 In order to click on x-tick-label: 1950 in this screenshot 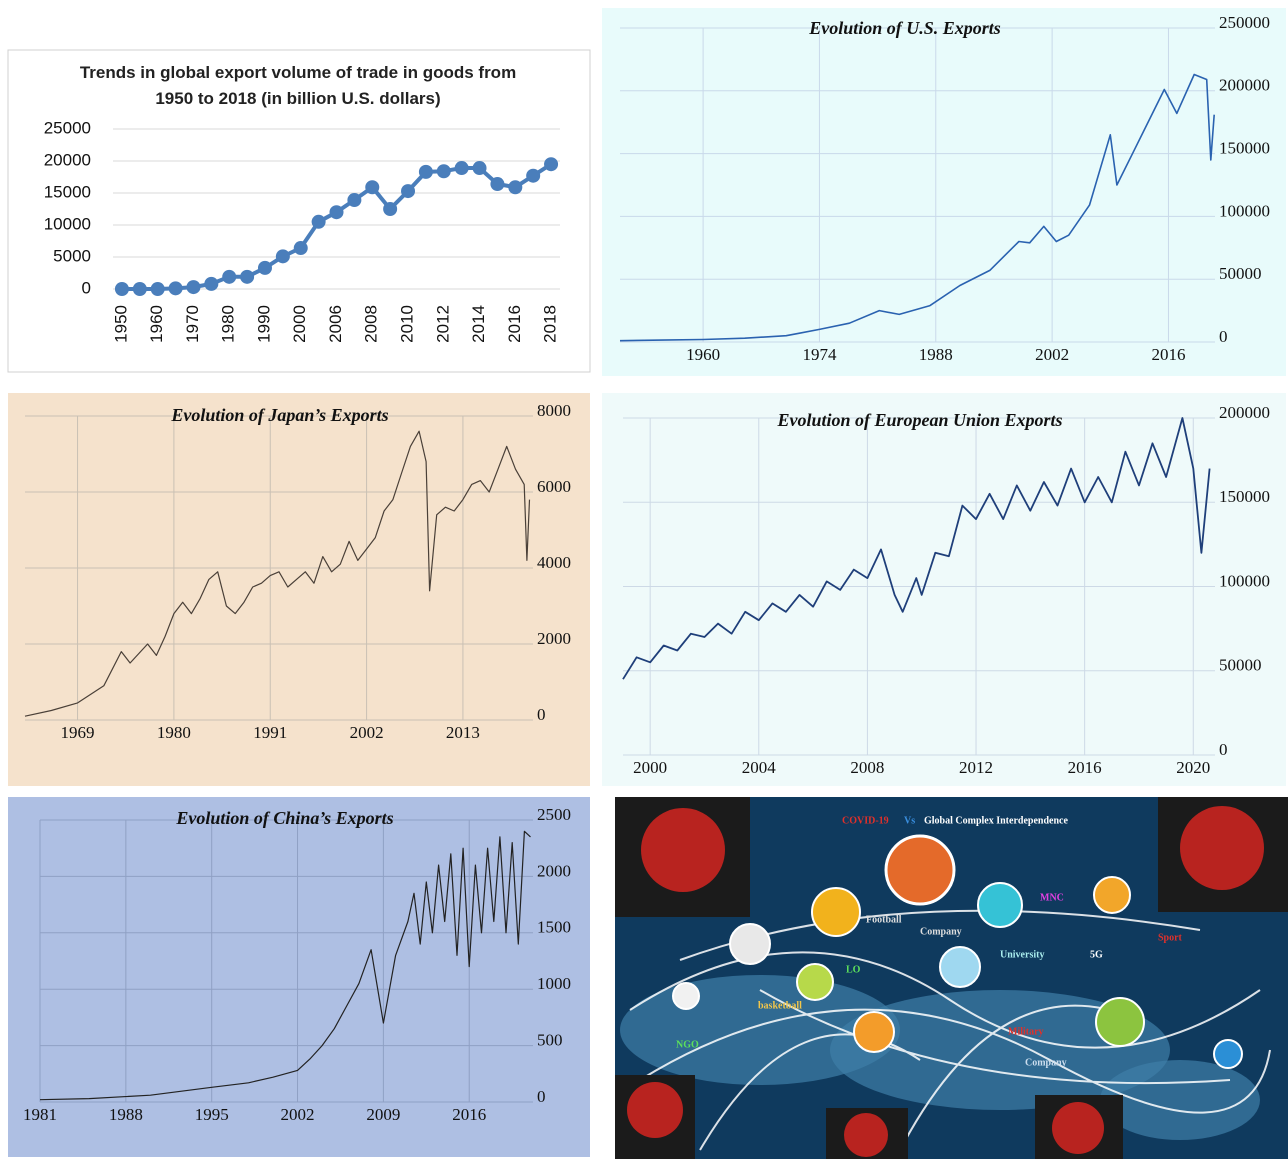, I will do `click(120, 324)`.